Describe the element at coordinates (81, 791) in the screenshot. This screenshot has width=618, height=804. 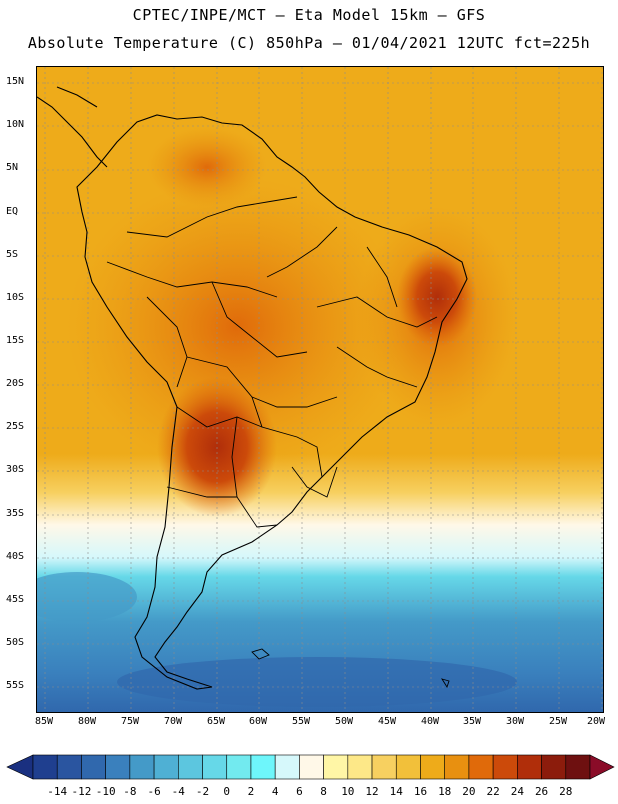
I see `colorbar-label: -12` at that location.